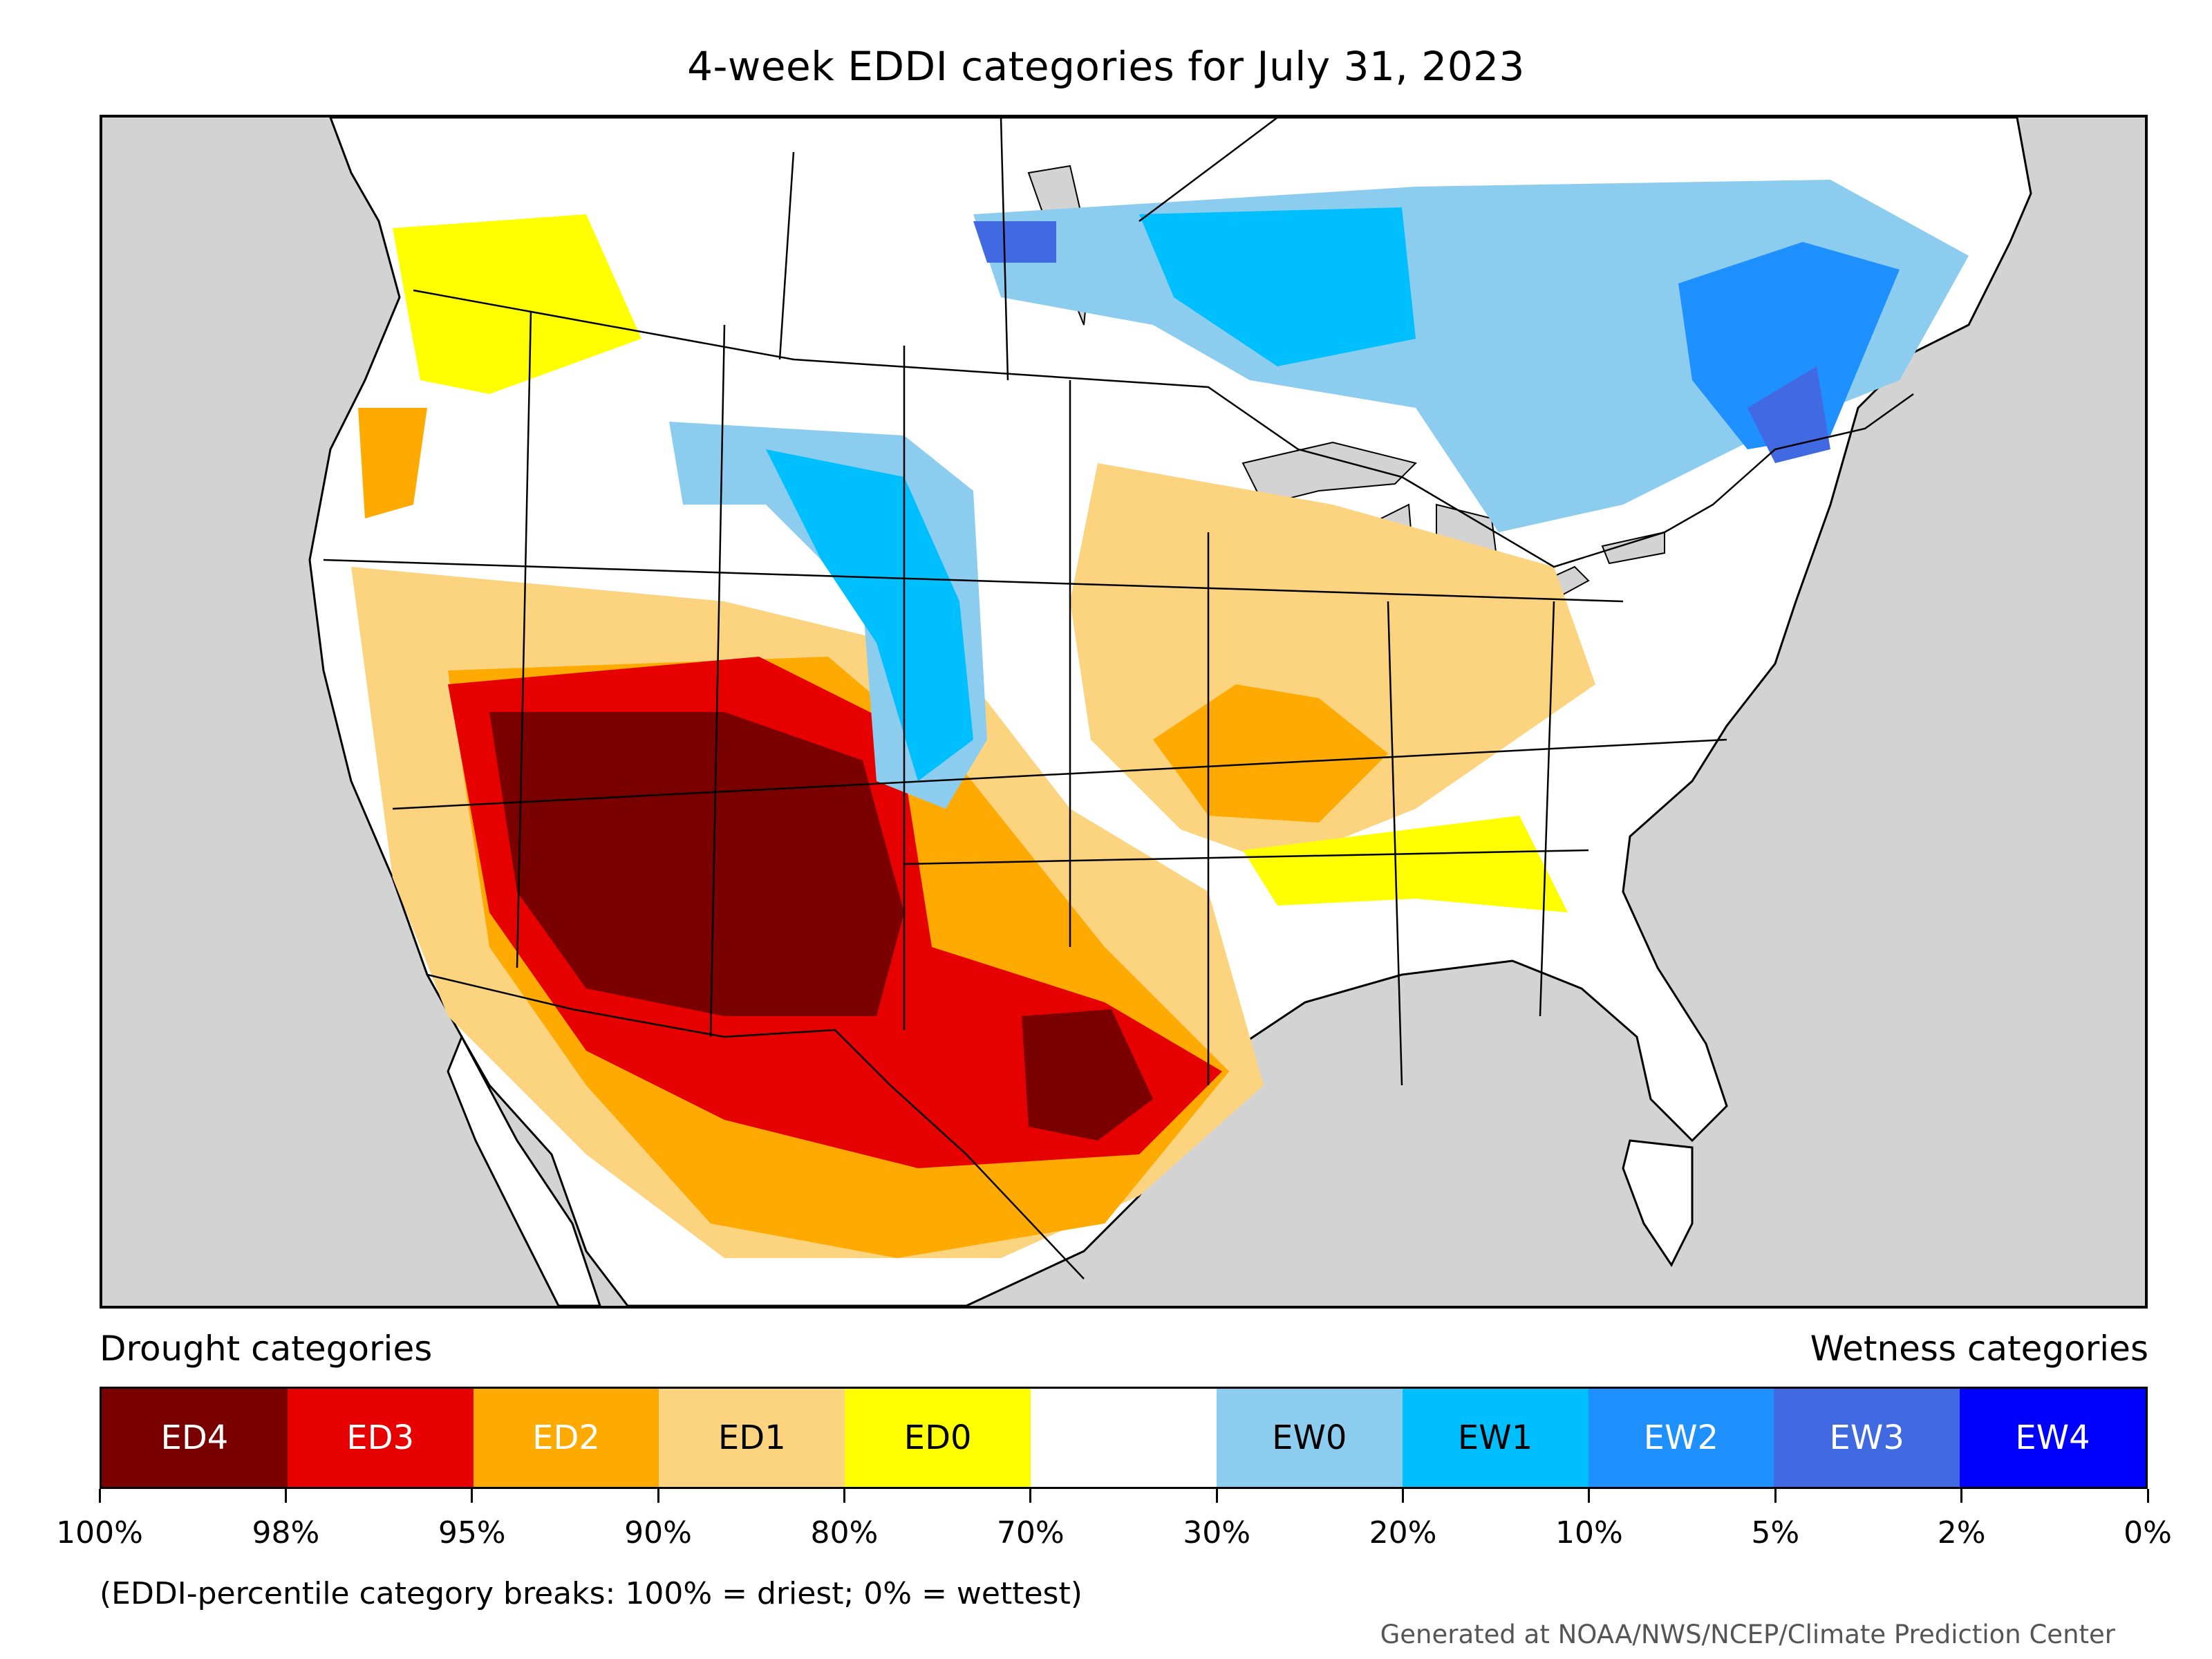 The height and width of the screenshot is (1659, 2212). Describe the element at coordinates (1979, 1349) in the screenshot. I see `wetness-categories-heading: Wetness categories` at that location.